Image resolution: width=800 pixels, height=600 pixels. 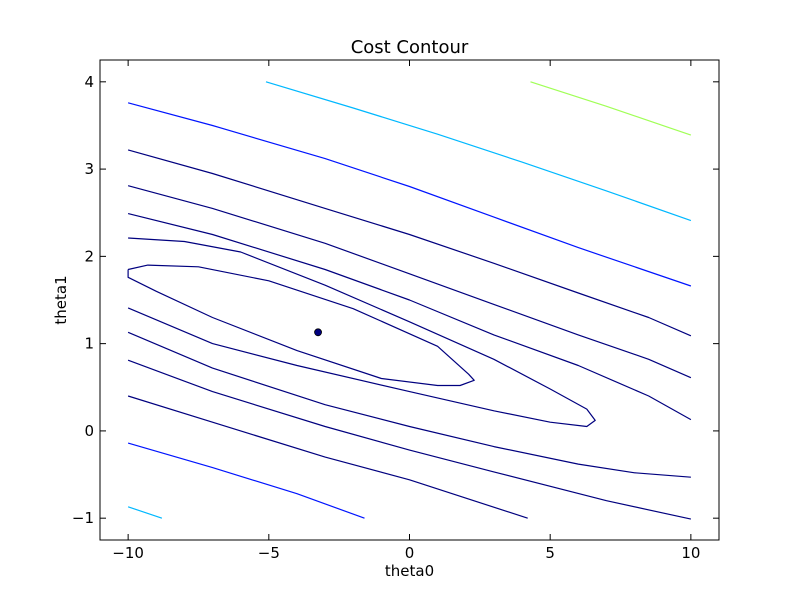 I want to click on y-axis-label: theta1, so click(x=61, y=299).